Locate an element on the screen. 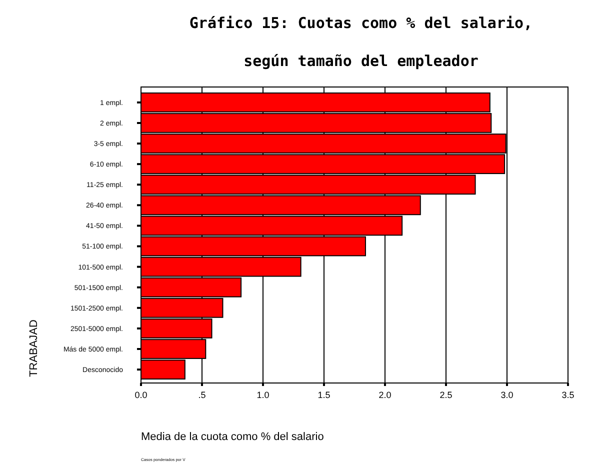  y-axis-title: TRABAJAD is located at coordinates (34, 348).